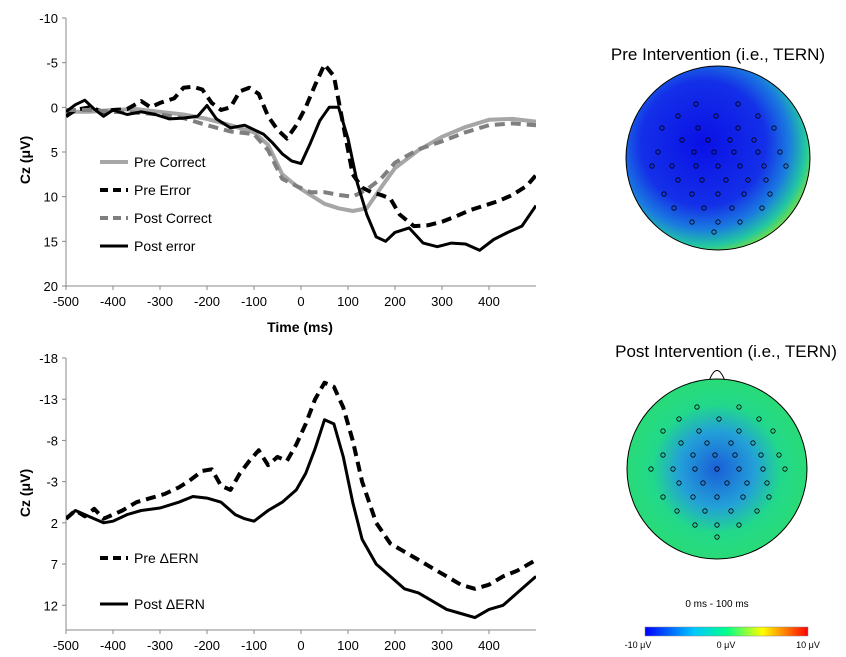 The height and width of the screenshot is (657, 846). Describe the element at coordinates (726, 645) in the screenshot. I see `colorbar-mid-label: 0 μV` at that location.